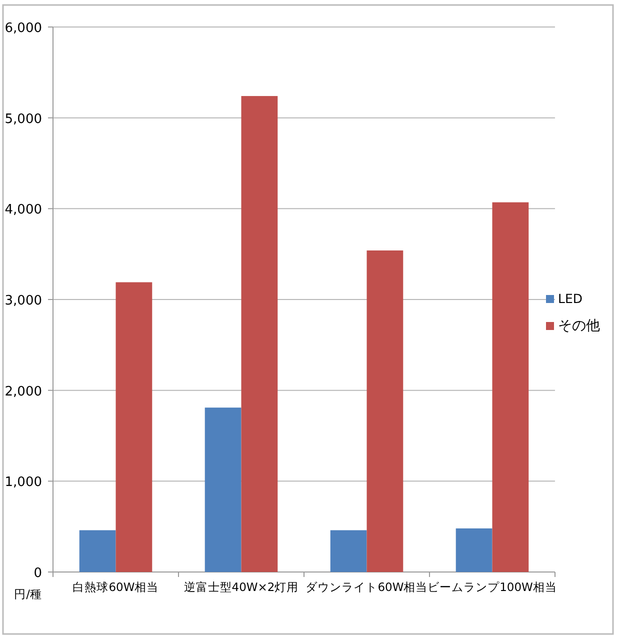 This screenshot has height=639, width=618. Describe the element at coordinates (23, 210) in the screenshot. I see `y-tick-label: 4,000` at that location.